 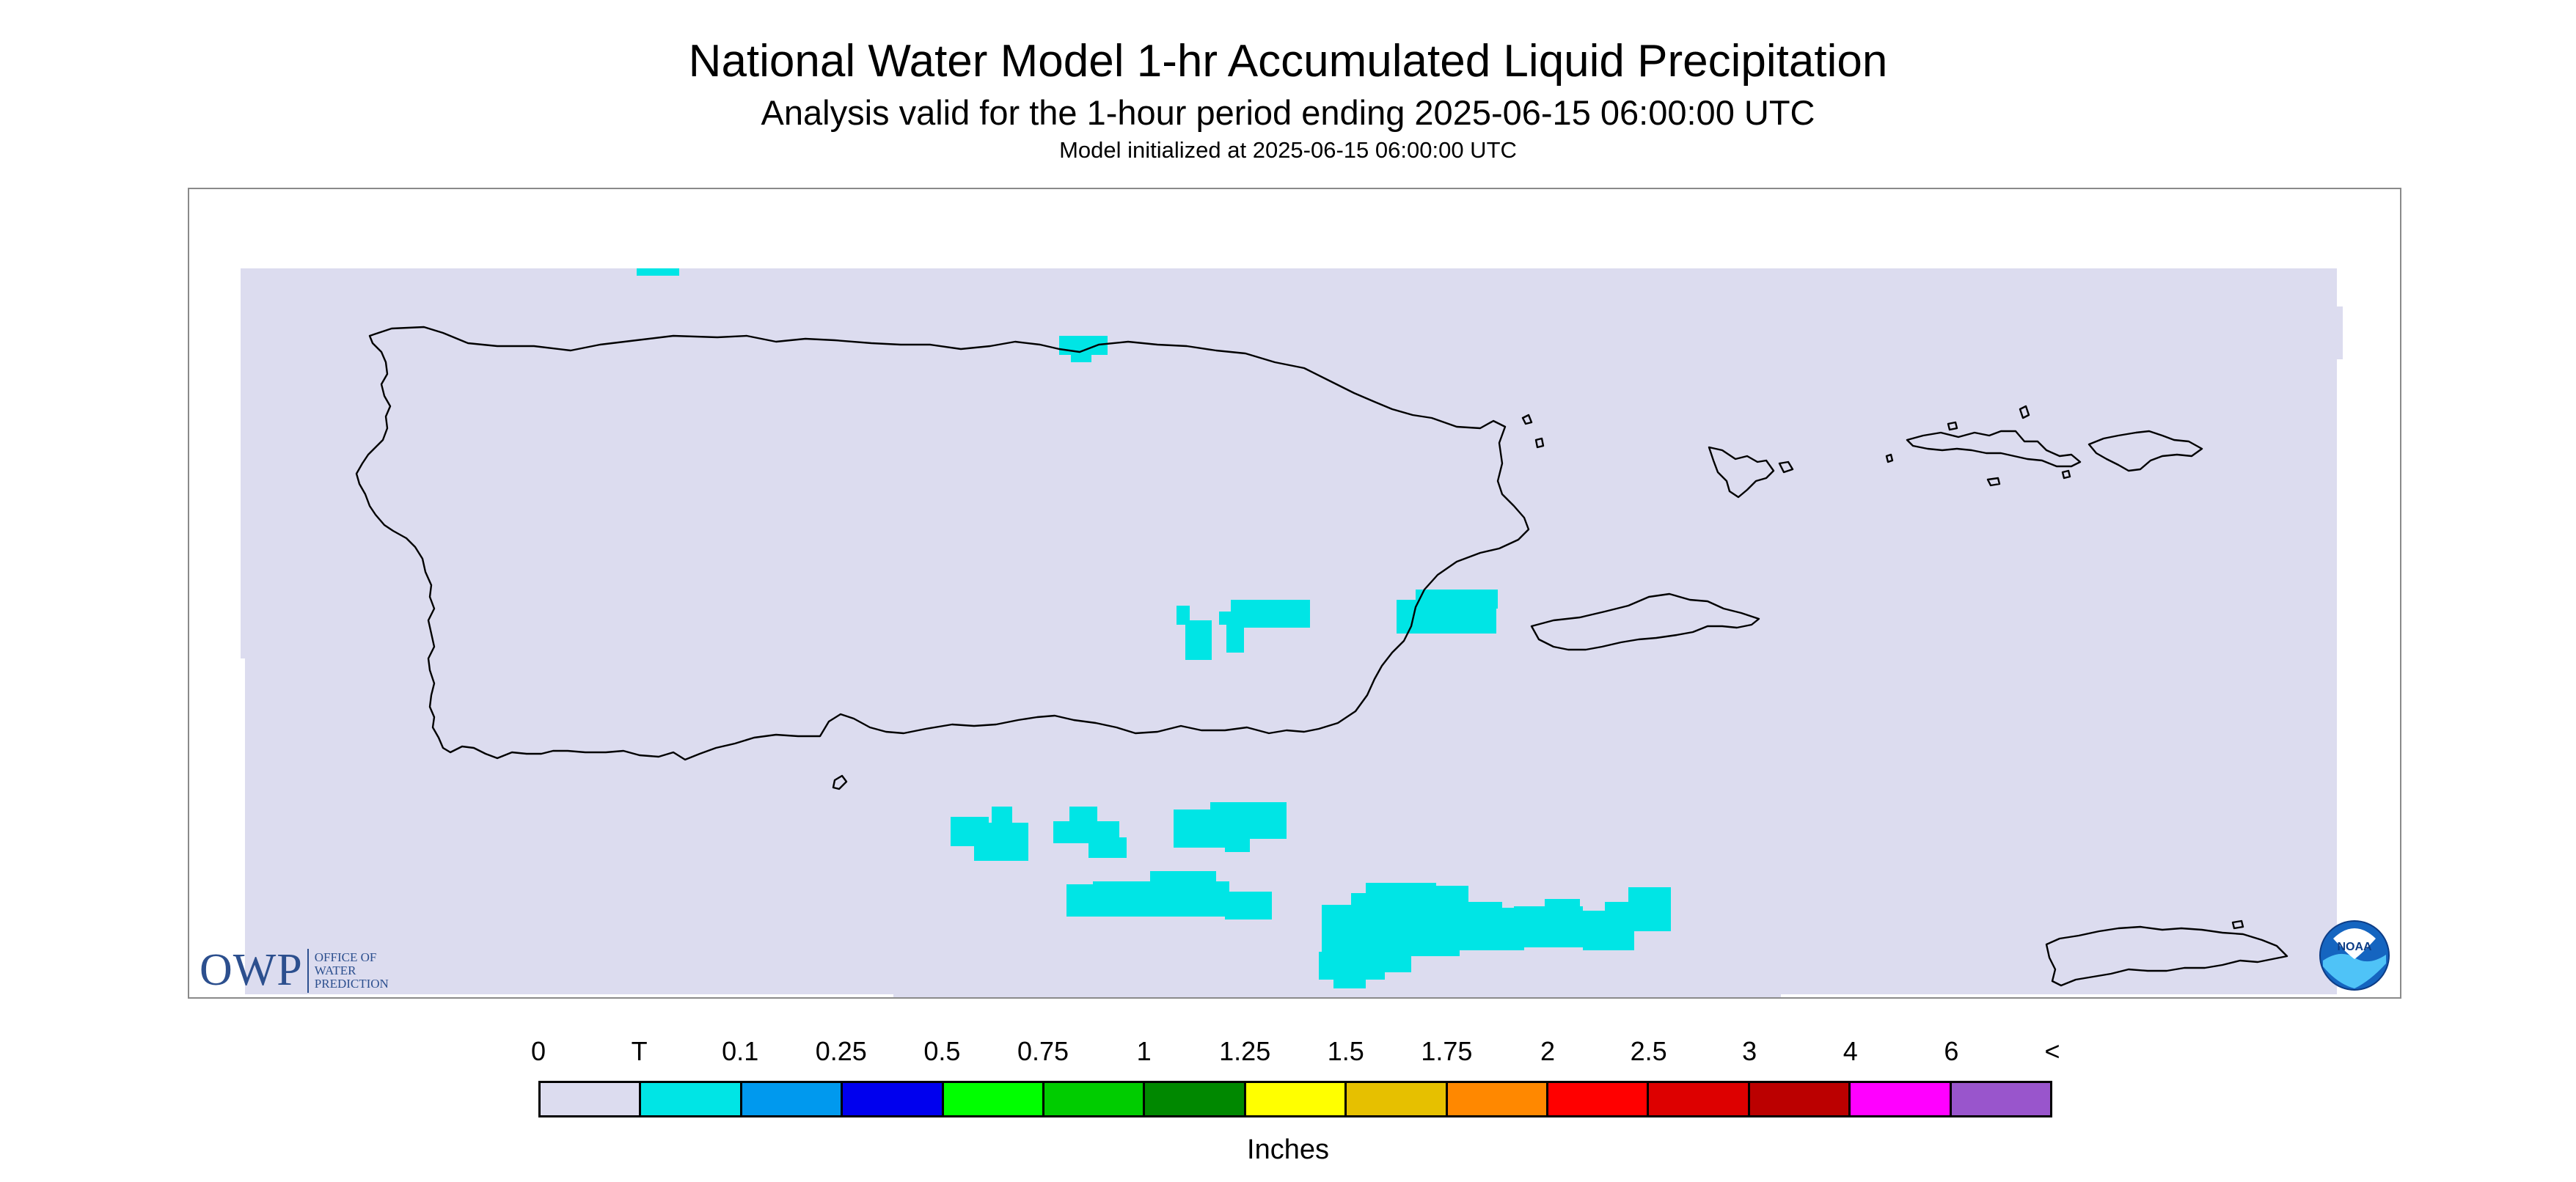 What do you see at coordinates (1648, 1051) in the screenshot?
I see `legend-tick-label: 2.5` at bounding box center [1648, 1051].